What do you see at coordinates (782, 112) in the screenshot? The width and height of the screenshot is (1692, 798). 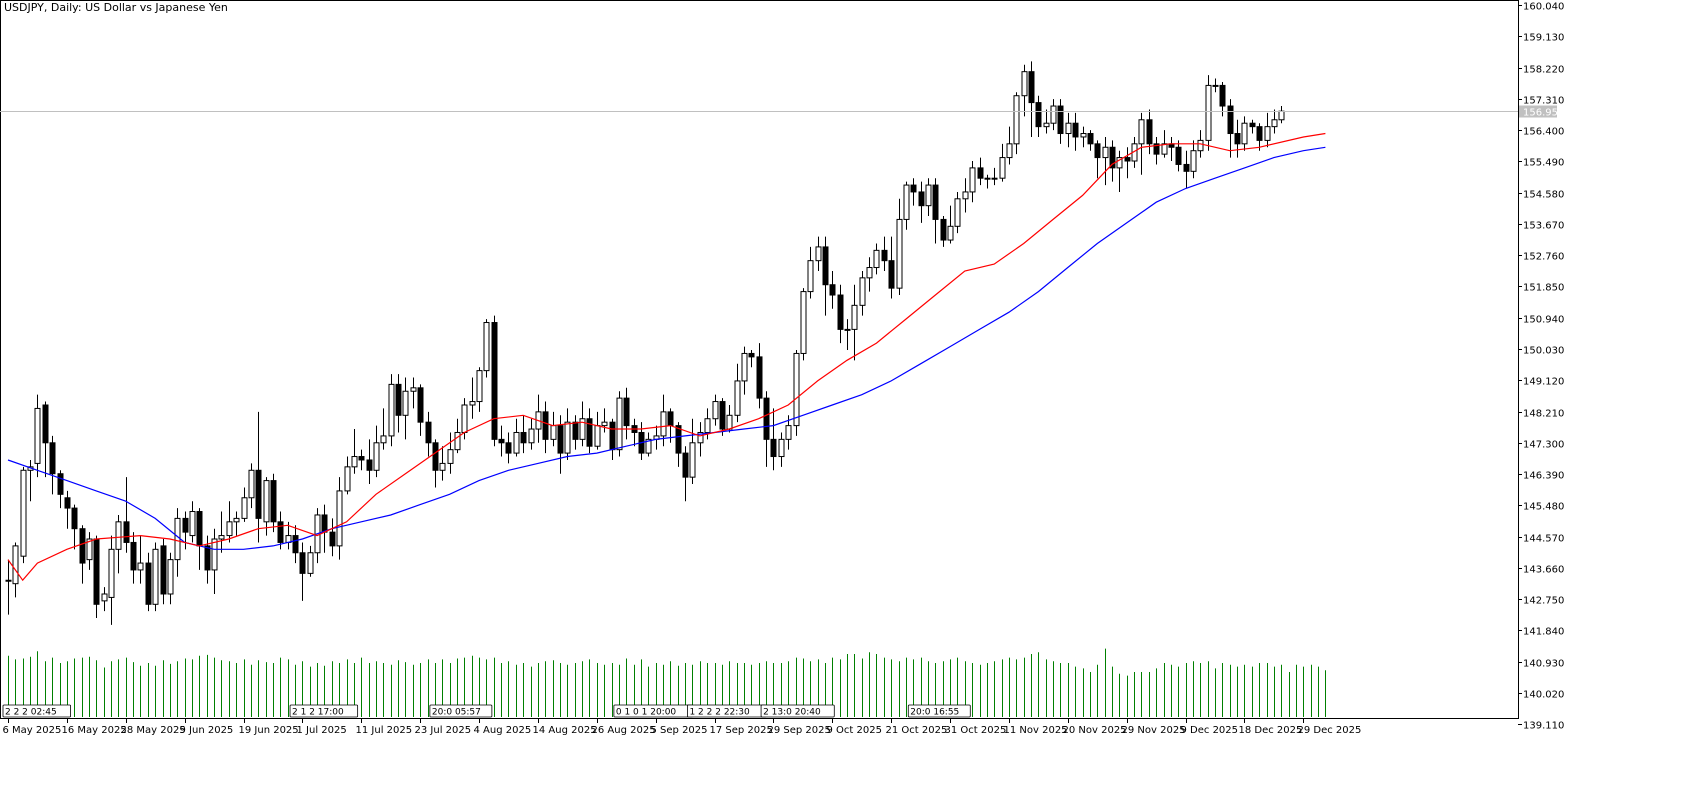 I see `current-price-layer: 156.955` at bounding box center [782, 112].